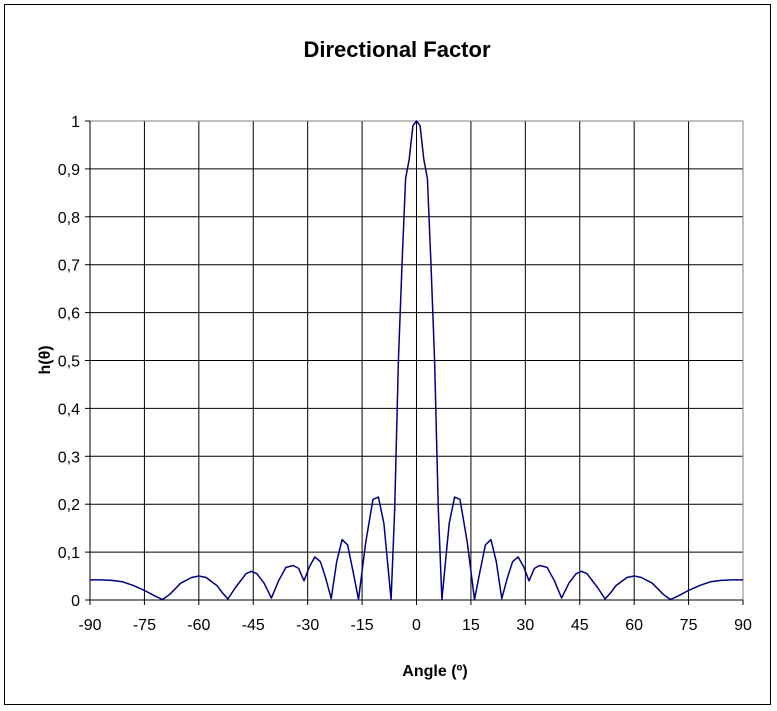 The image size is (777, 711). I want to click on y-tick-label: 0,9, so click(69, 170).